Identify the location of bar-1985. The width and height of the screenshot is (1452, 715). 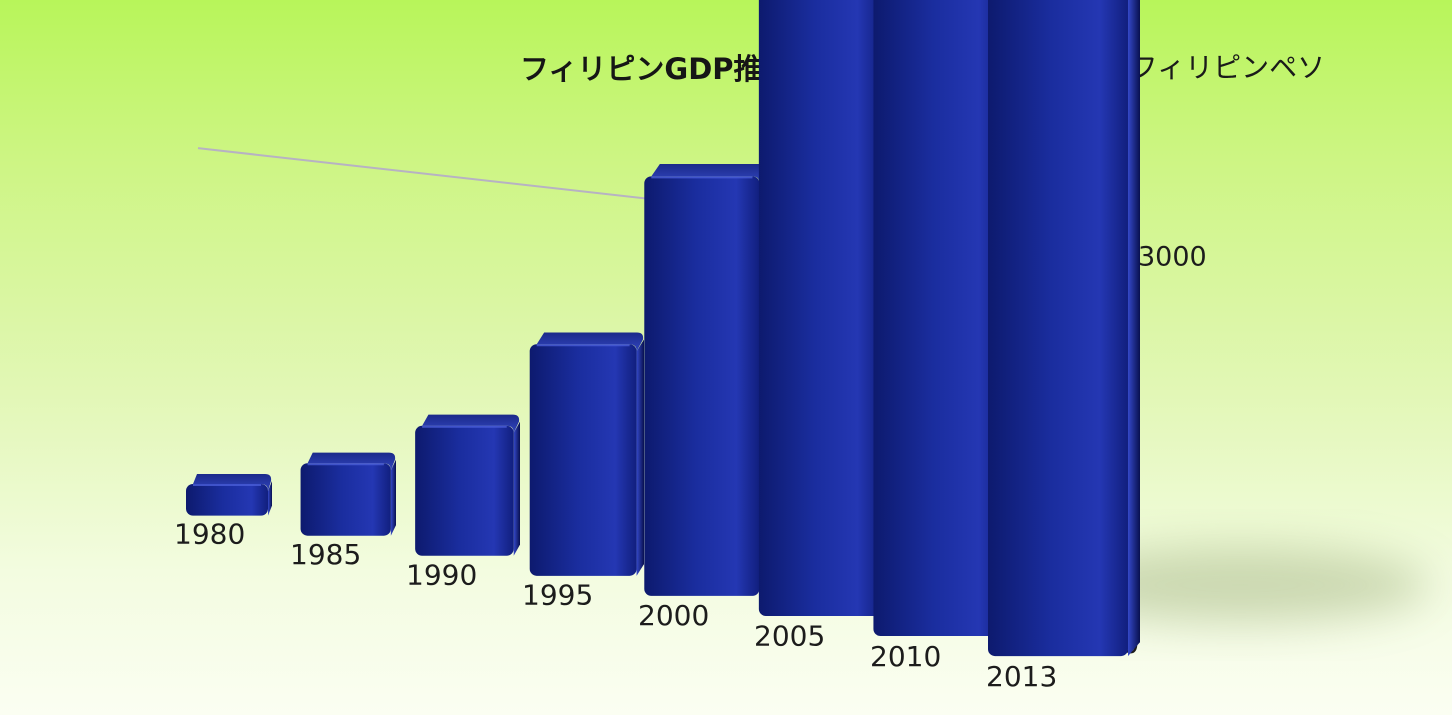
(348, 494).